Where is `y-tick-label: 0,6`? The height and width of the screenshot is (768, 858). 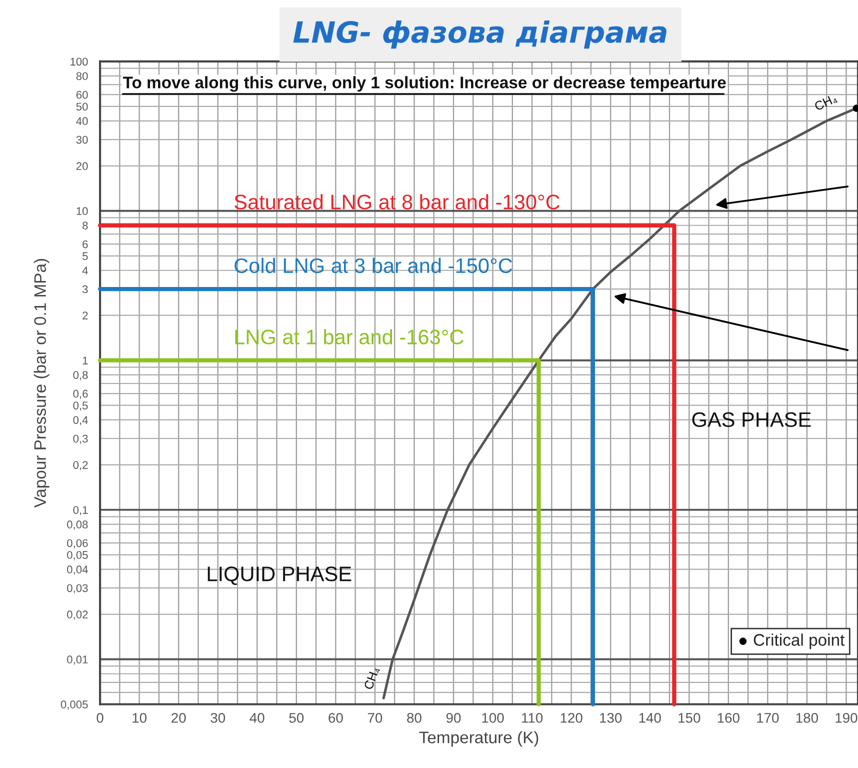 y-tick-label: 0,6 is located at coordinates (80, 394).